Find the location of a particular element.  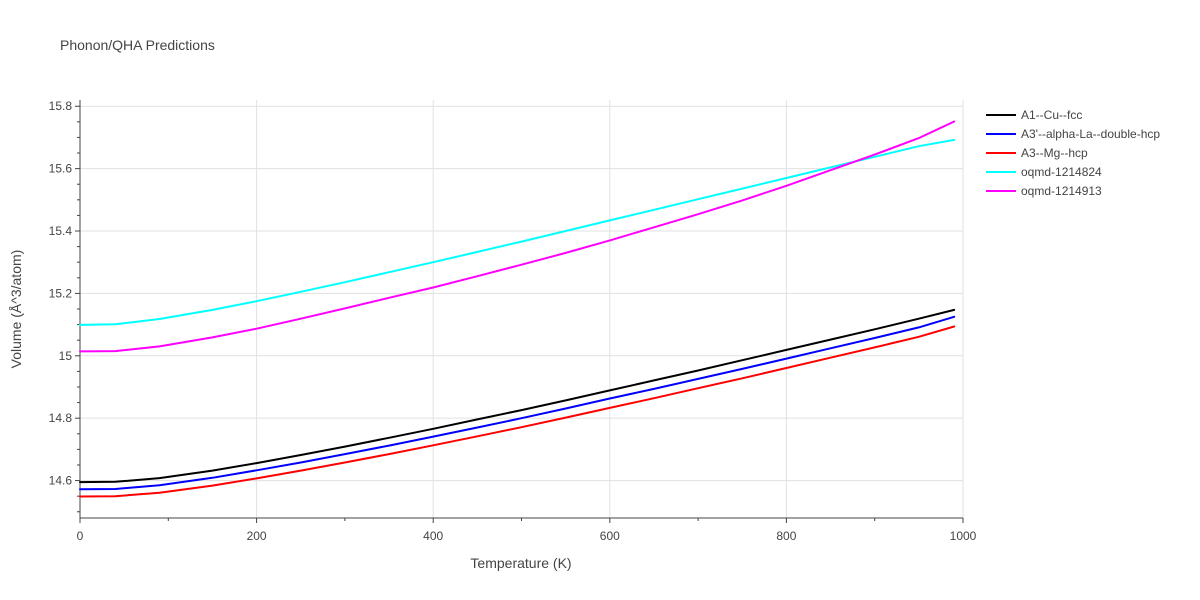

x-axis-title: Temperature (K) is located at coordinates (520, 563).